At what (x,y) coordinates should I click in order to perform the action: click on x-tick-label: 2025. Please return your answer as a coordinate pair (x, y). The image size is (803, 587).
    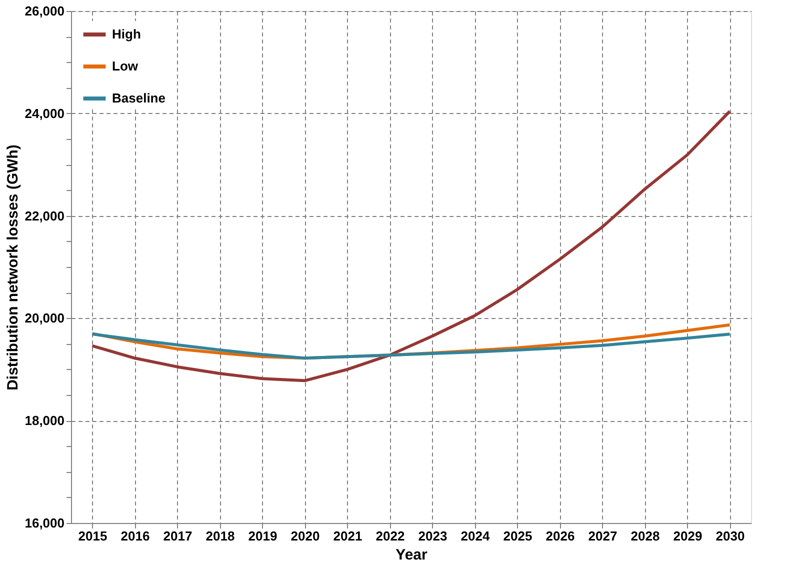
    Looking at the image, I should click on (517, 536).